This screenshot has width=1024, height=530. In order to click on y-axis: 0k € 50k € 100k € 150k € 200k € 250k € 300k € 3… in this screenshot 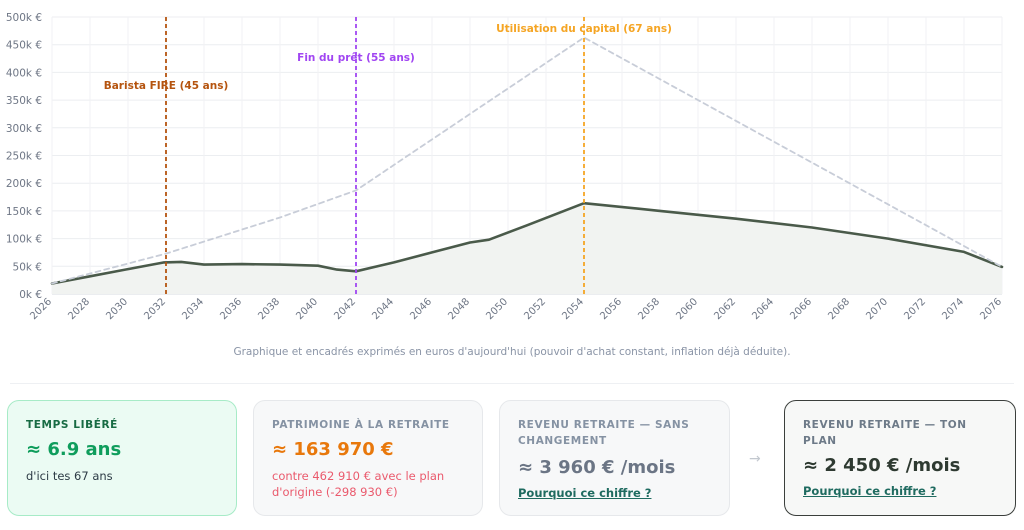, I will do `click(24, 156)`.